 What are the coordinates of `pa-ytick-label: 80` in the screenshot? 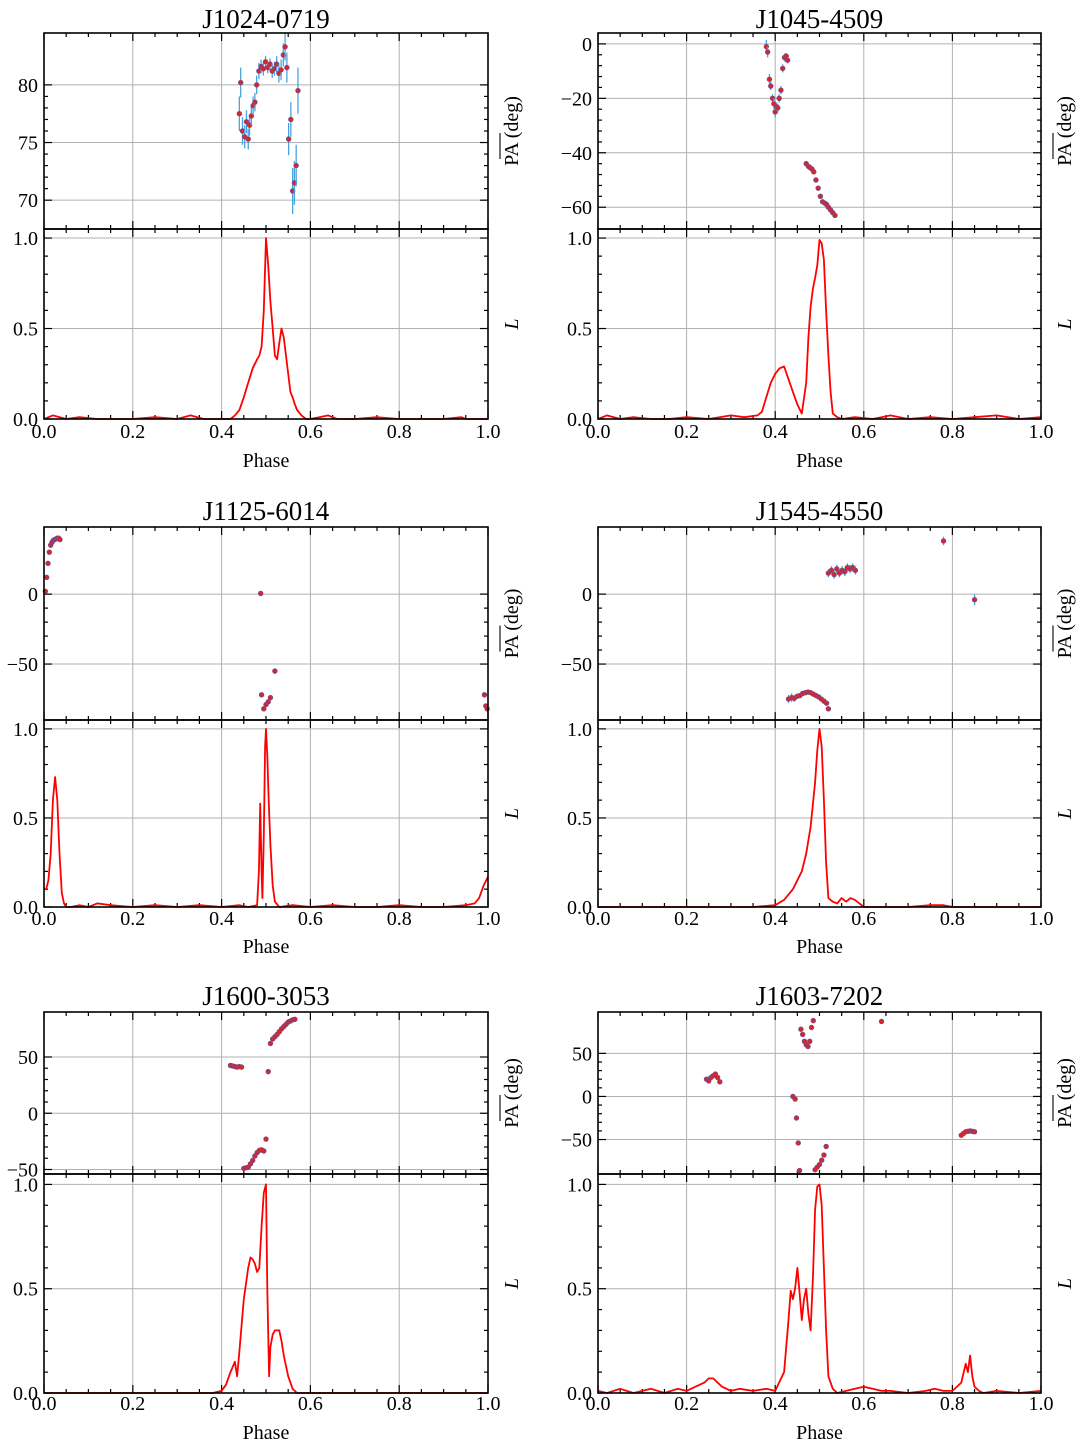 It's located at (28, 86).